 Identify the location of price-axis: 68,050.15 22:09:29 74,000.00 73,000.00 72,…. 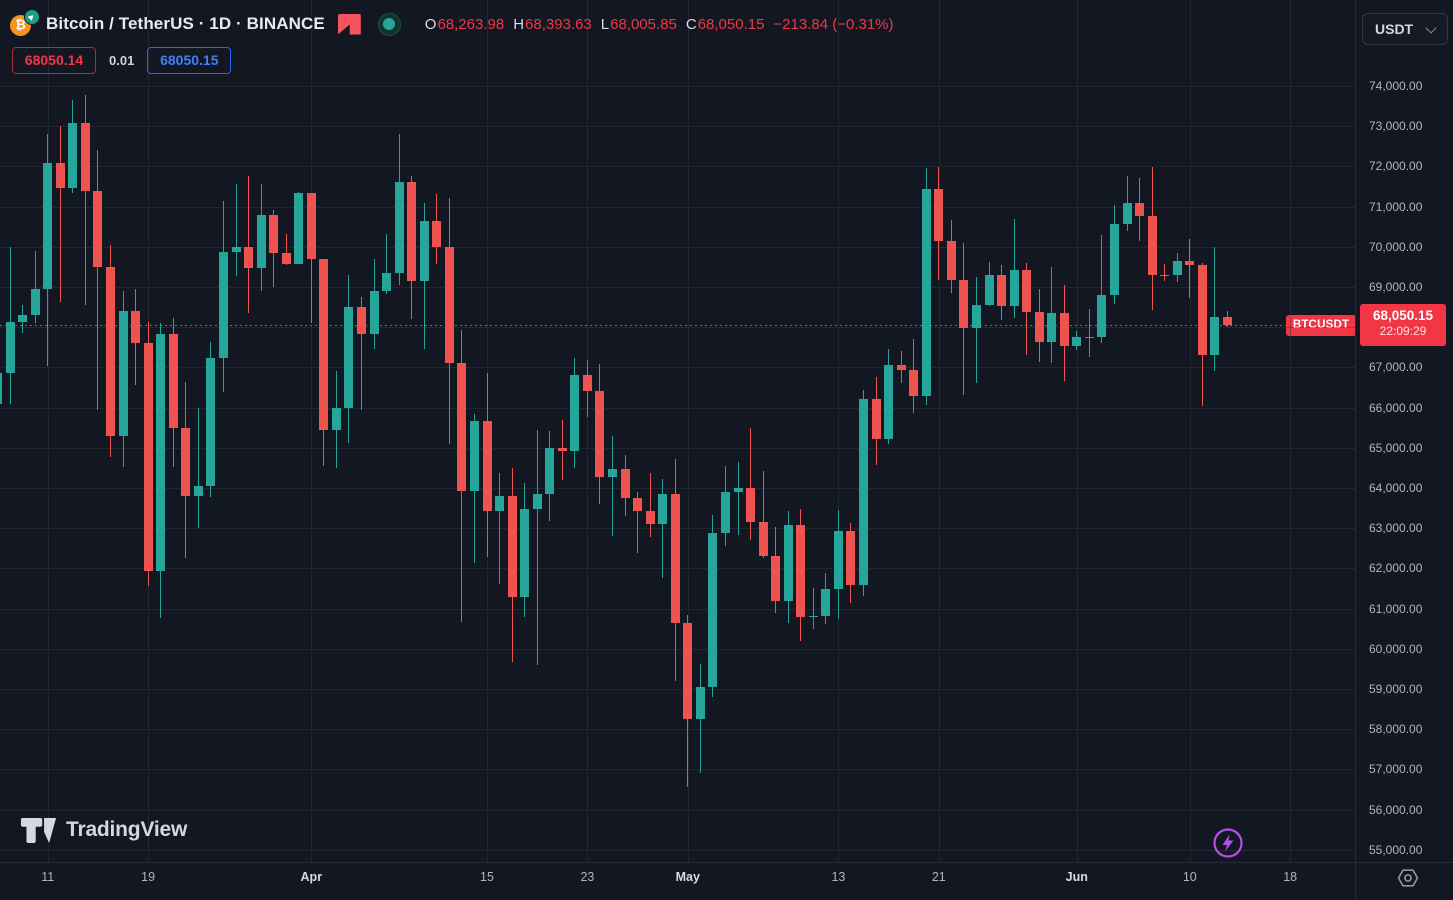
(1404, 431).